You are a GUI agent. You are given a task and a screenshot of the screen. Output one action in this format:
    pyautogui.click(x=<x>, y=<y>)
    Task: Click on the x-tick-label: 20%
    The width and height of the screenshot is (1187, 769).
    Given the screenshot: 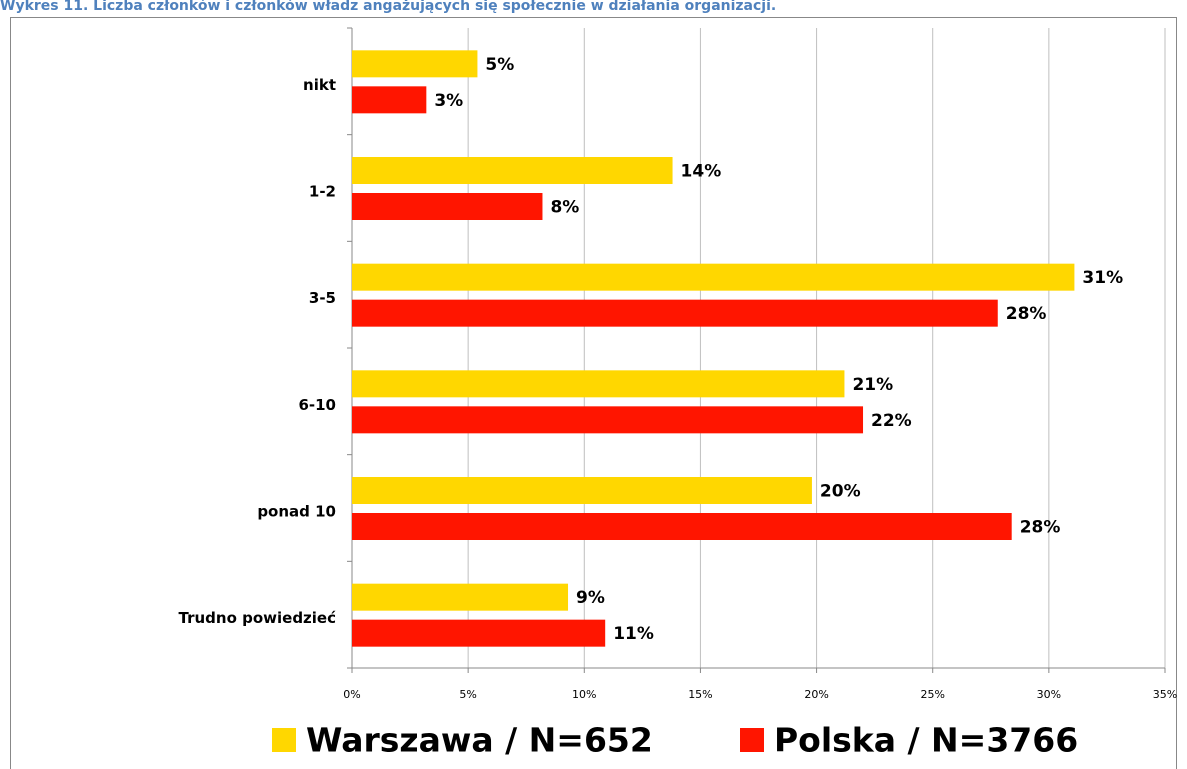 What is the action you would take?
    pyautogui.click(x=816, y=694)
    